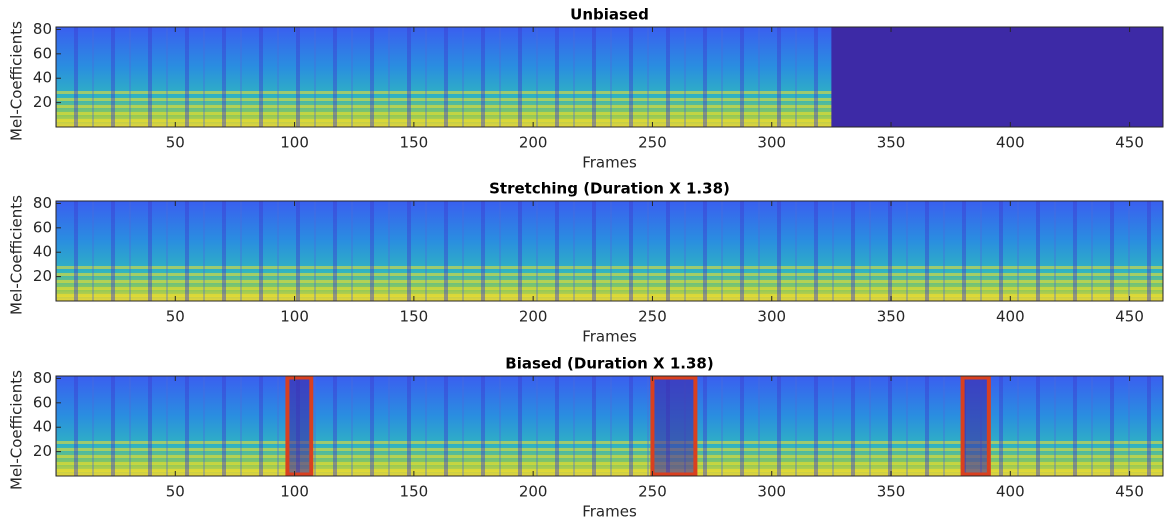  Describe the element at coordinates (609, 15) in the screenshot. I see `chart-title: Unbiased` at that location.